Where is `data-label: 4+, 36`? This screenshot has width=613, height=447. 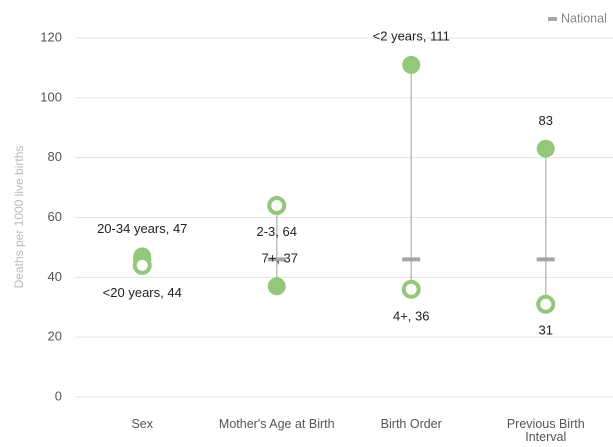
data-label: 4+, 36 is located at coordinates (411, 316).